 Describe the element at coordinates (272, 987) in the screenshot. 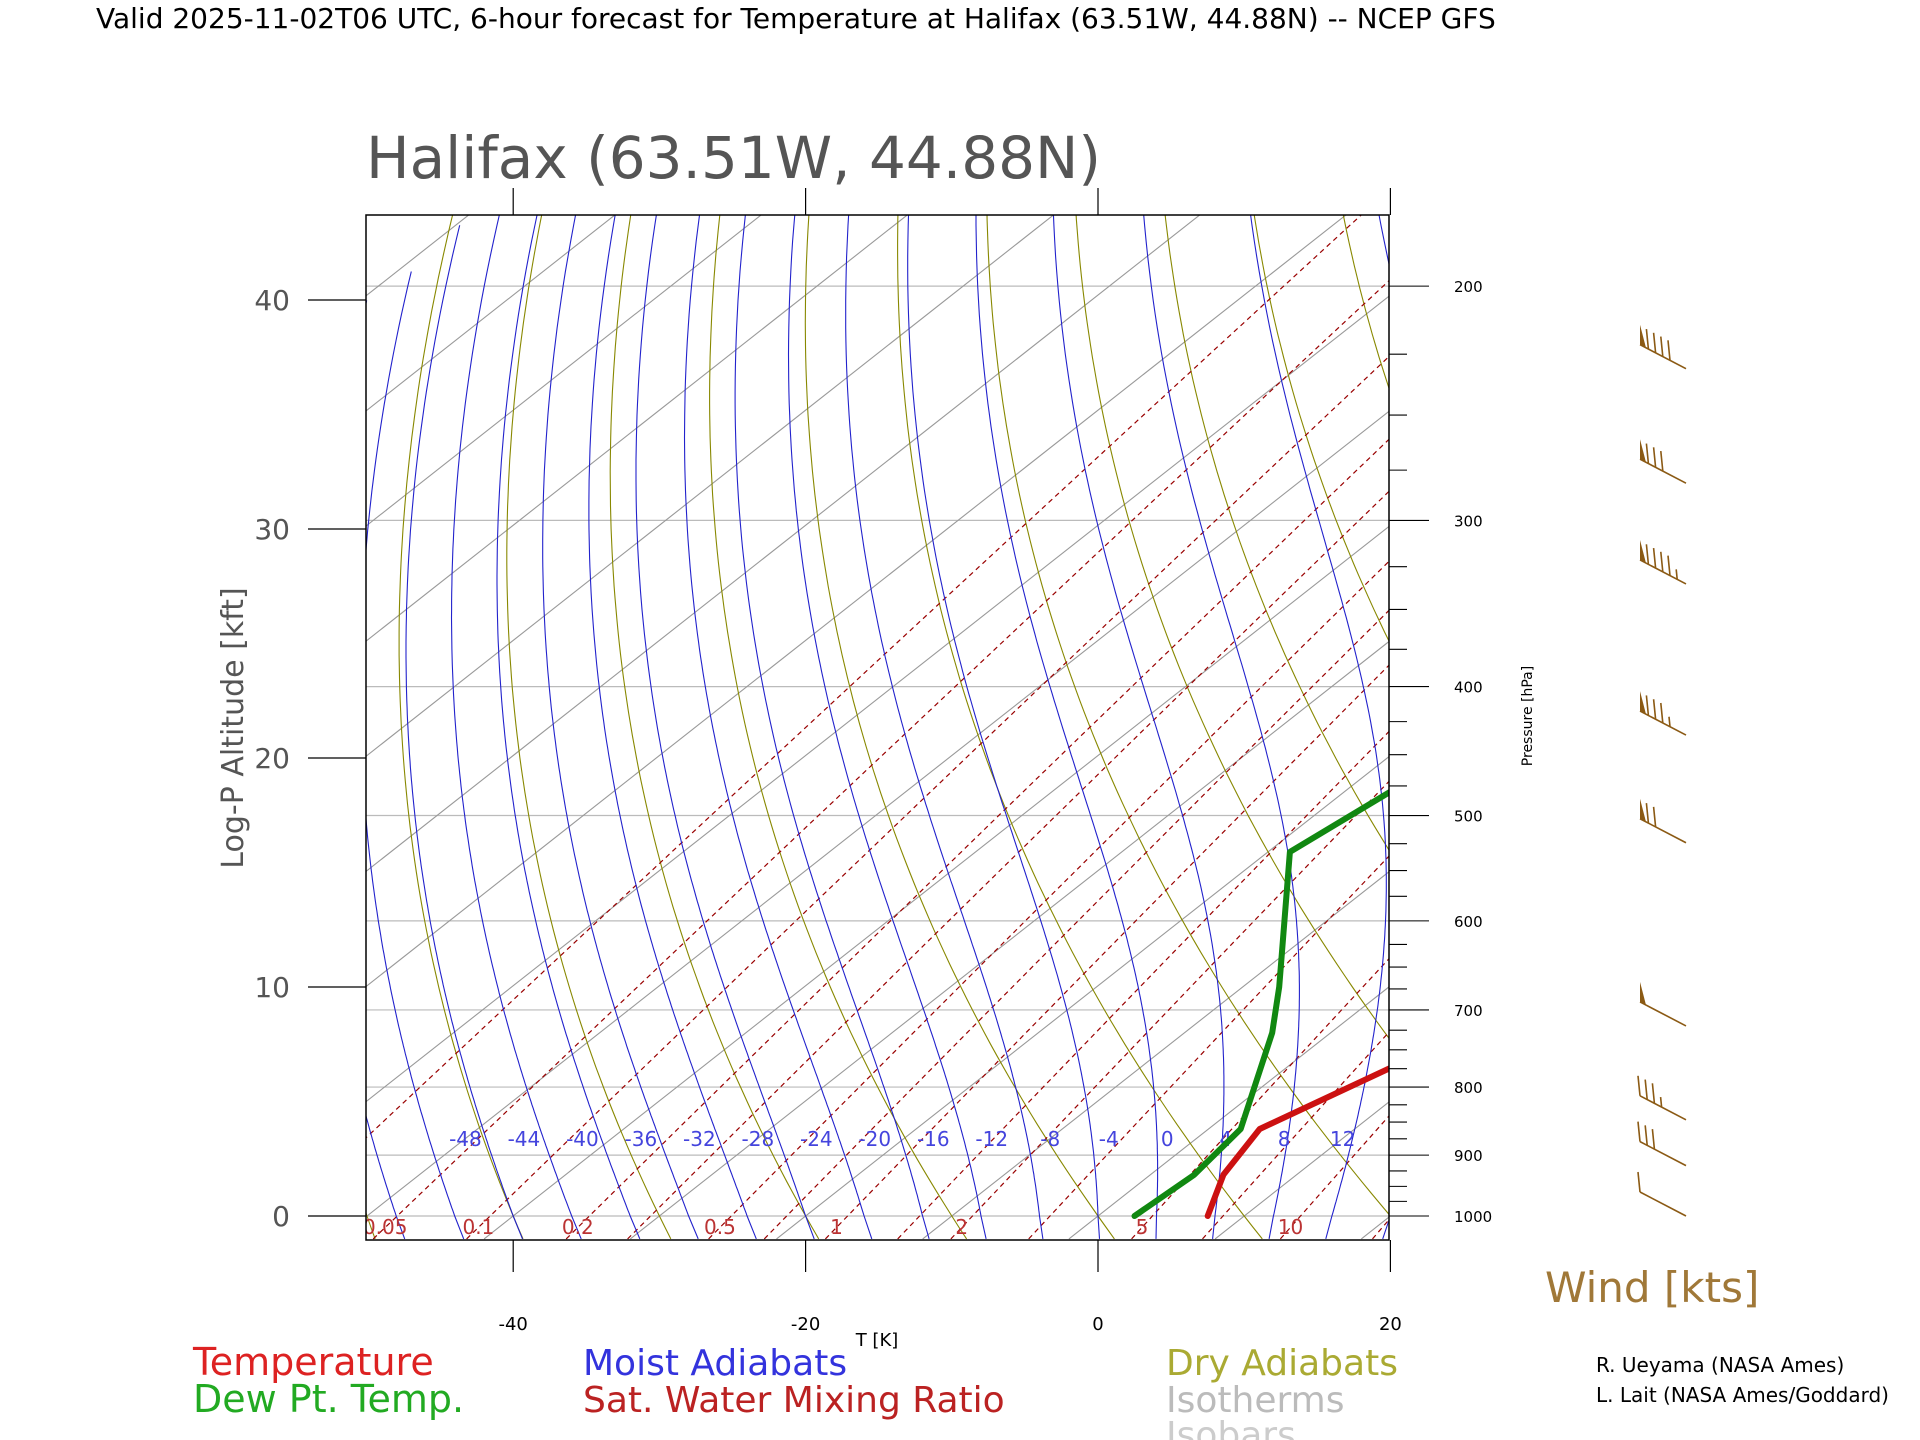

I see `y-tick-label: 10` at that location.